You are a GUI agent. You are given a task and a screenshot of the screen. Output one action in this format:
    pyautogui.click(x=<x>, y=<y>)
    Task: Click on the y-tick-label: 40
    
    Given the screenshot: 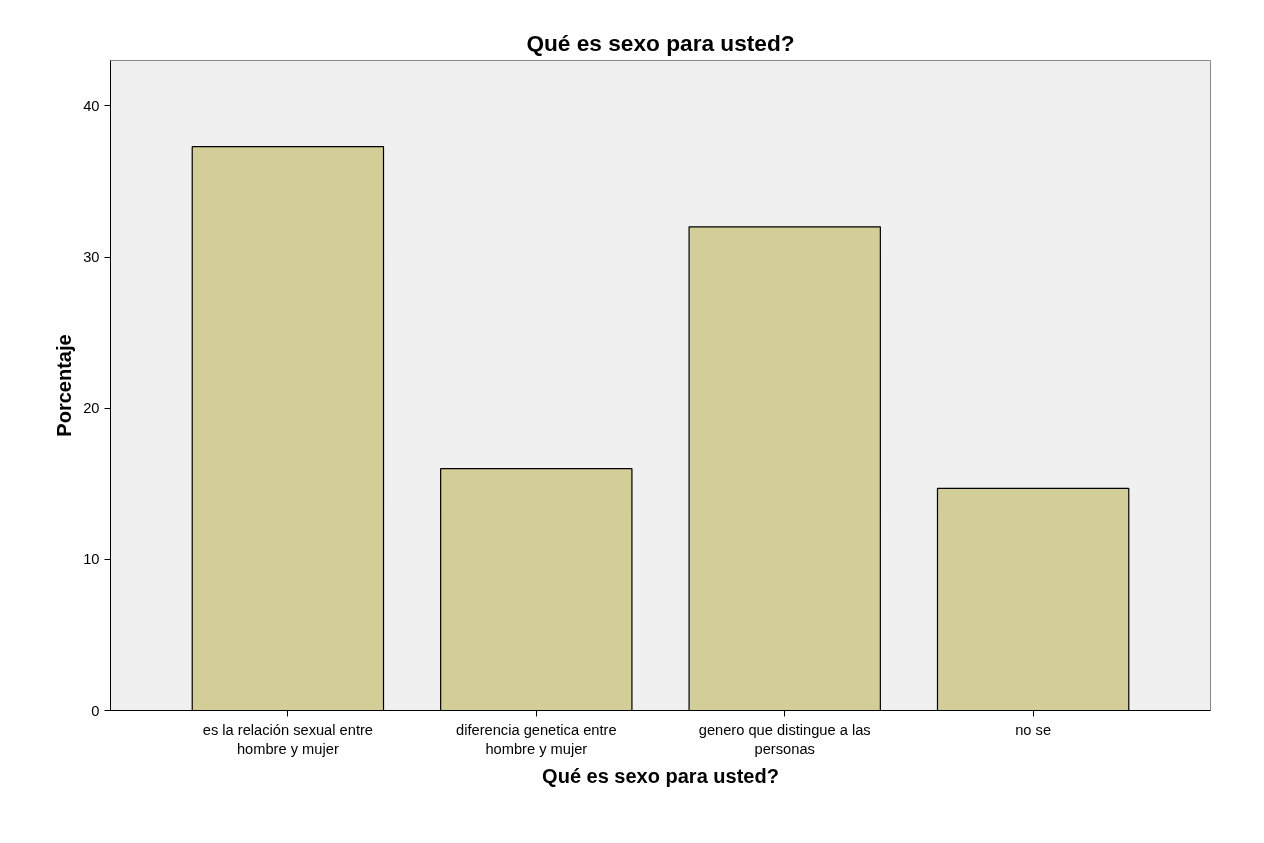 What is the action you would take?
    pyautogui.click(x=91, y=105)
    